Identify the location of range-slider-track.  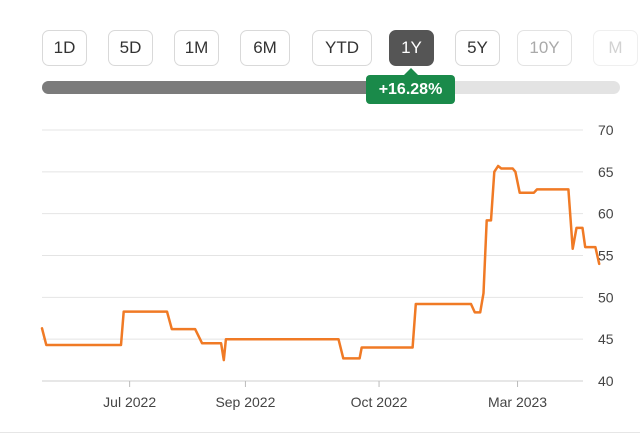
(331, 87).